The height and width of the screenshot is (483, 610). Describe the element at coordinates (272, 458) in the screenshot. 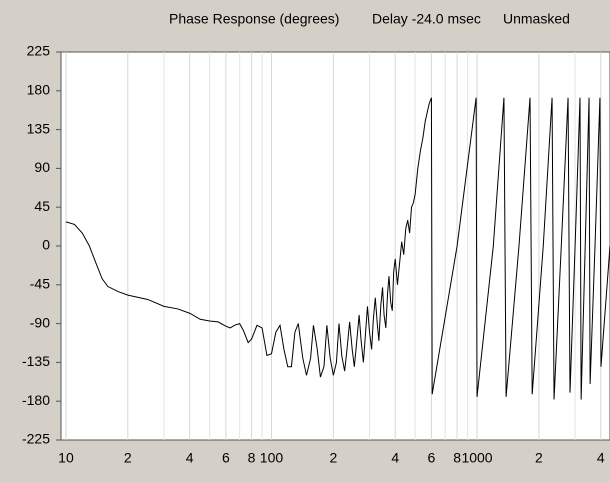

I see `x-tick-label: 100` at that location.